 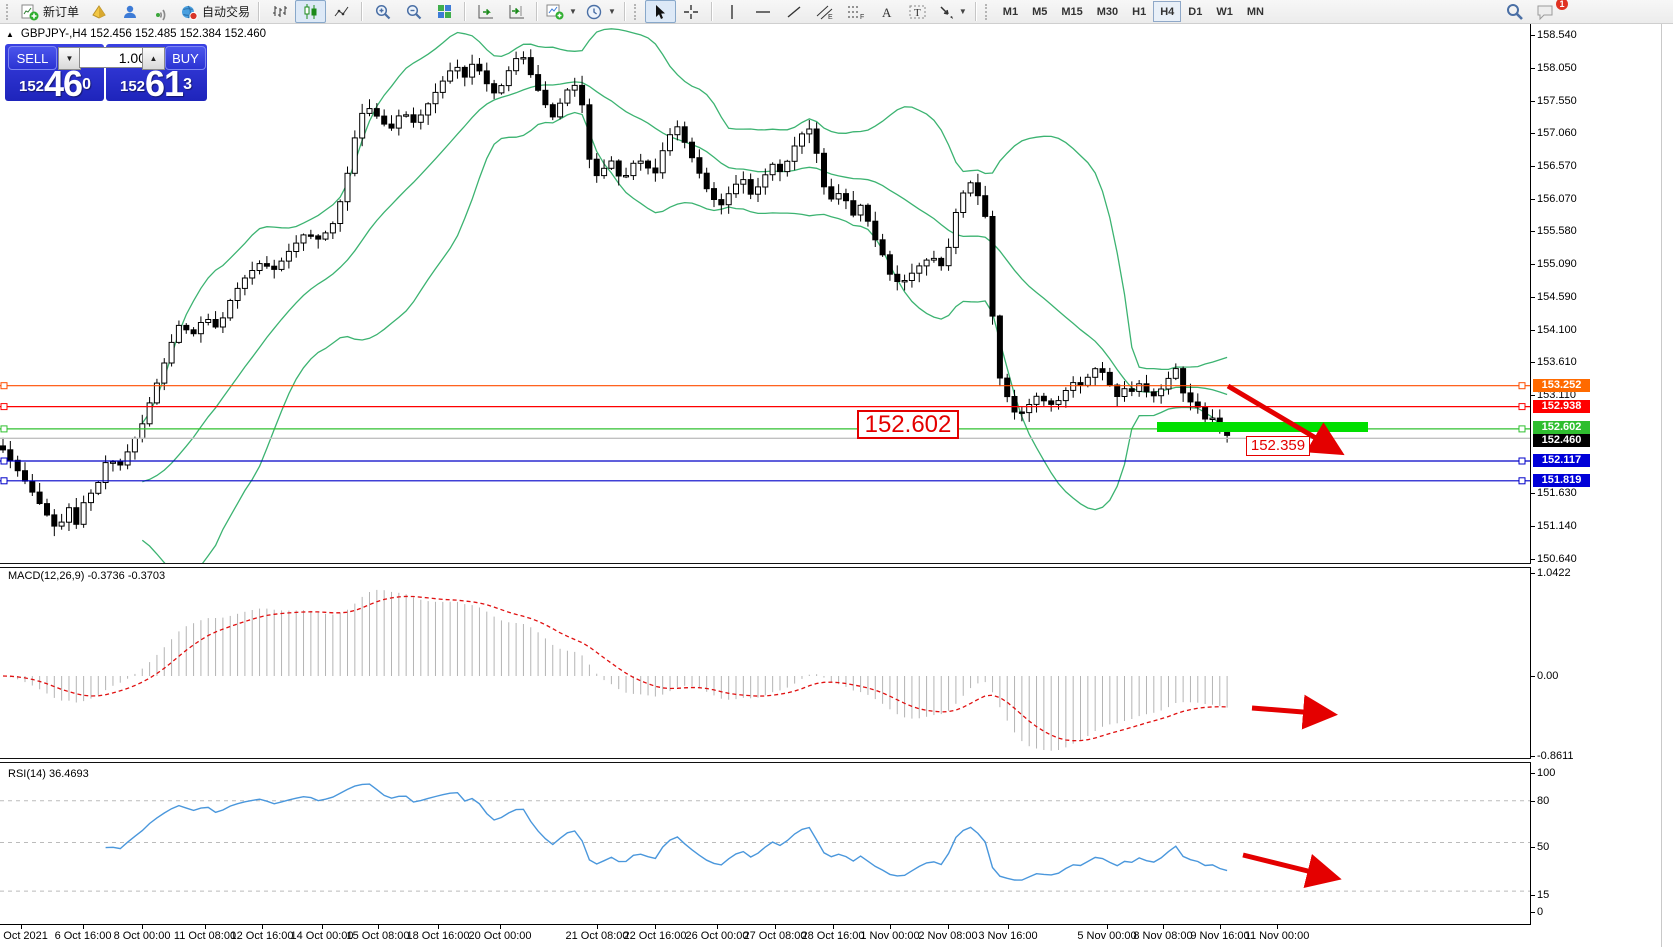 I want to click on bar-chart-button, so click(x=279, y=11).